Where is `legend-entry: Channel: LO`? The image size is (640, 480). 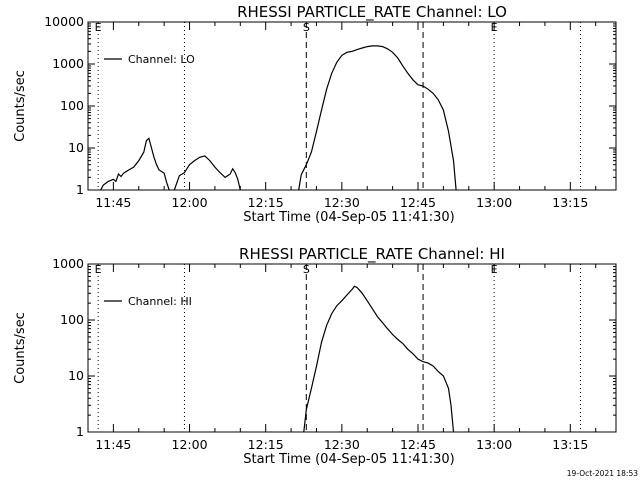
legend-entry: Channel: LO is located at coordinates (161, 59).